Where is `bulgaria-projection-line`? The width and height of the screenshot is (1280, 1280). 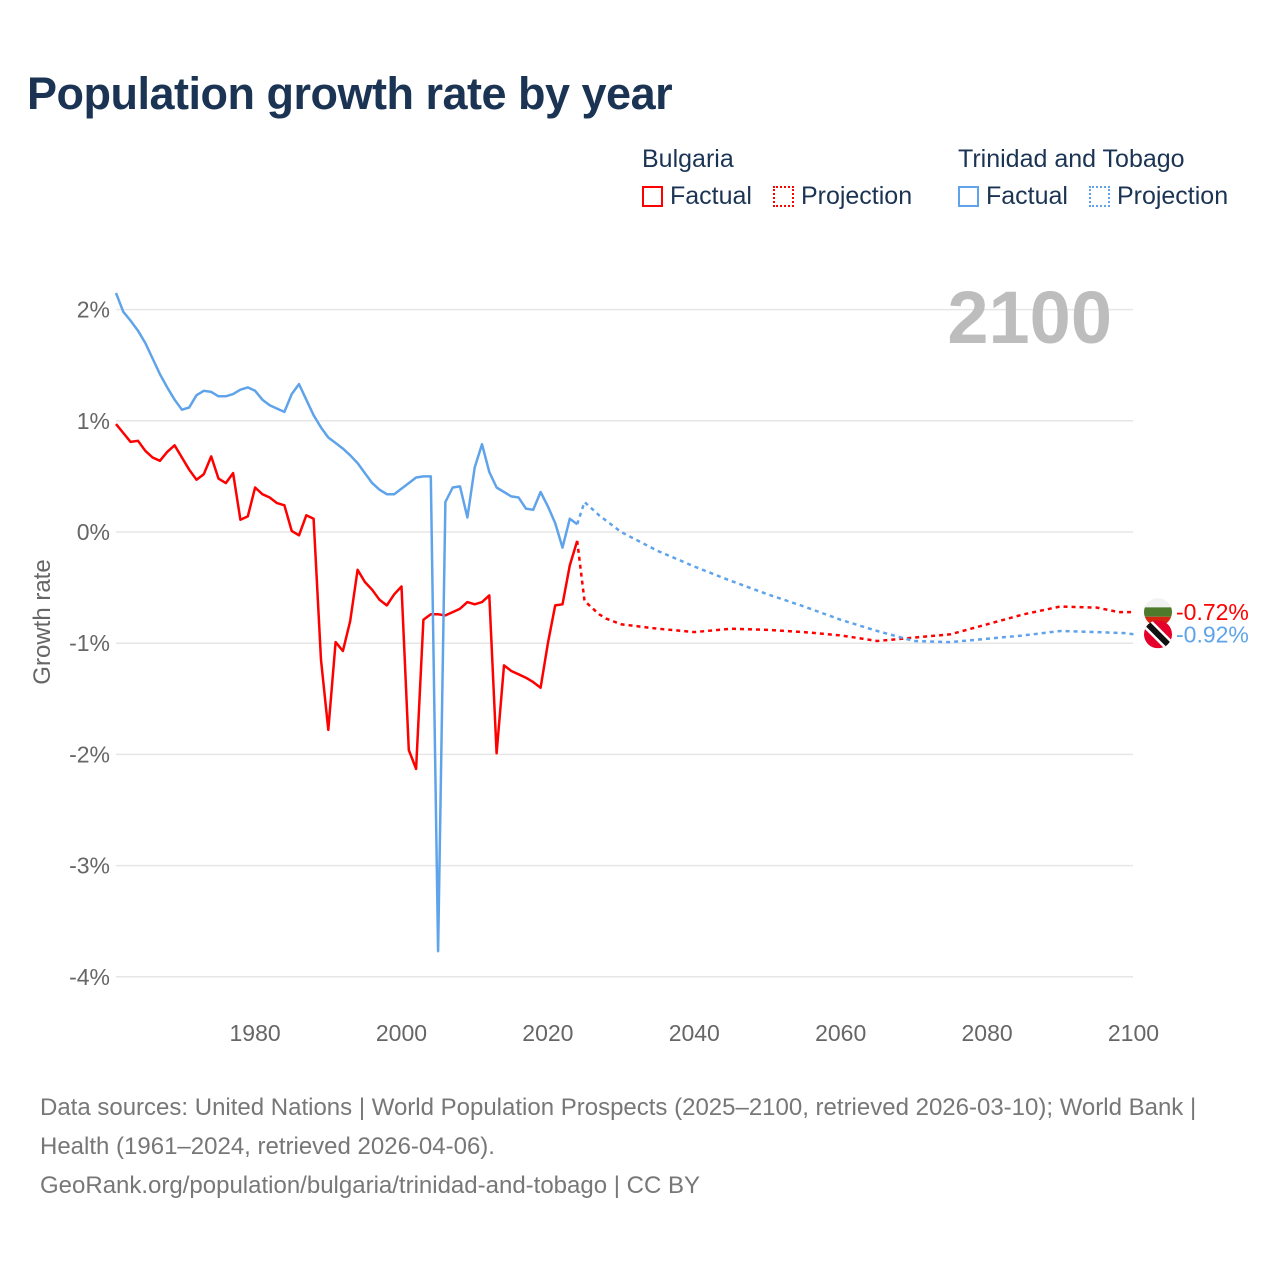
bulgaria-projection-line is located at coordinates (854, 591).